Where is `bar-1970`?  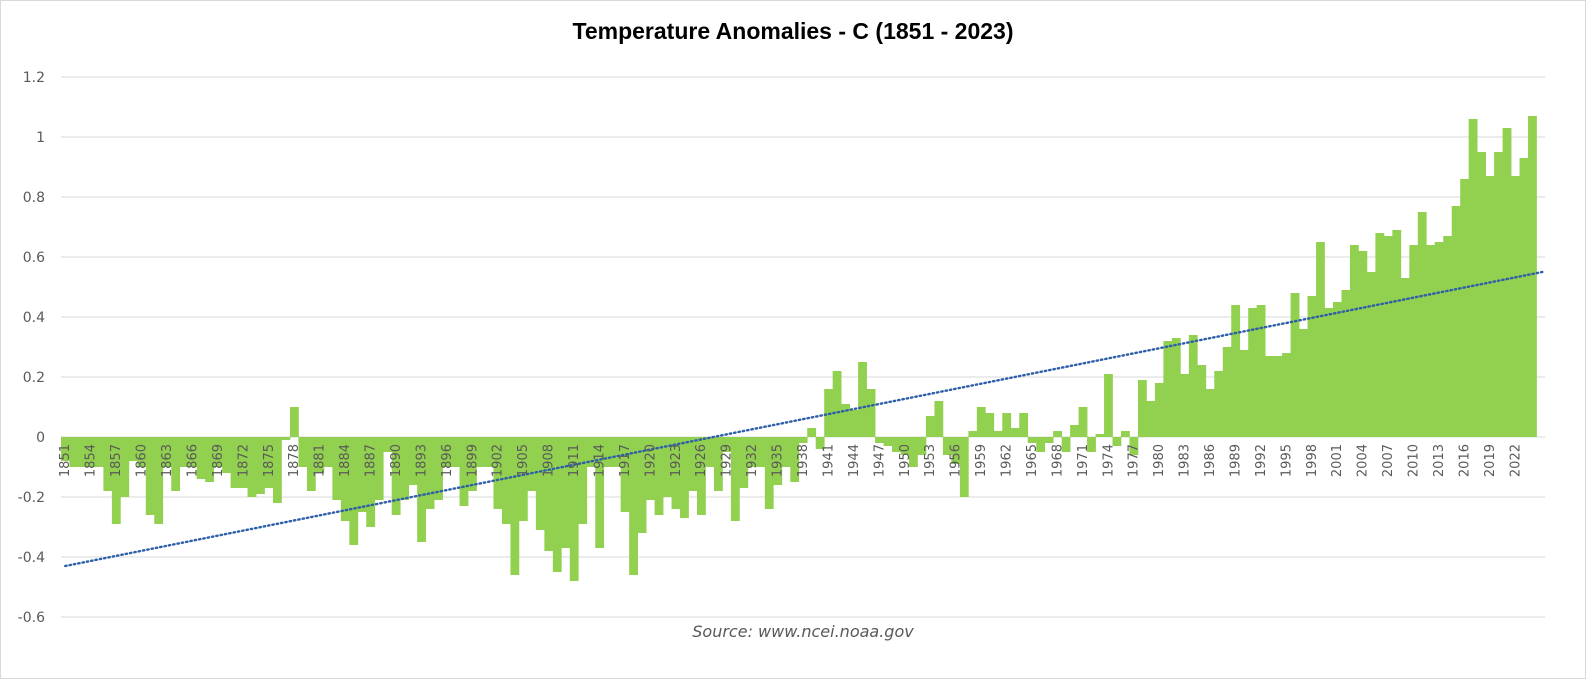
bar-1970 is located at coordinates (1074, 431).